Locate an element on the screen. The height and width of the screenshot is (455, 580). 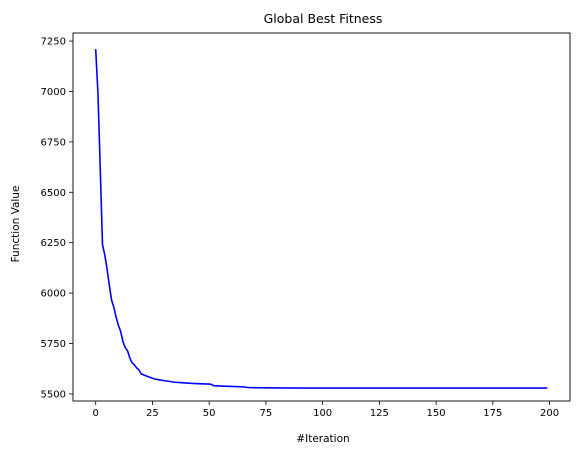
x-tick-label: 50 is located at coordinates (209, 413).